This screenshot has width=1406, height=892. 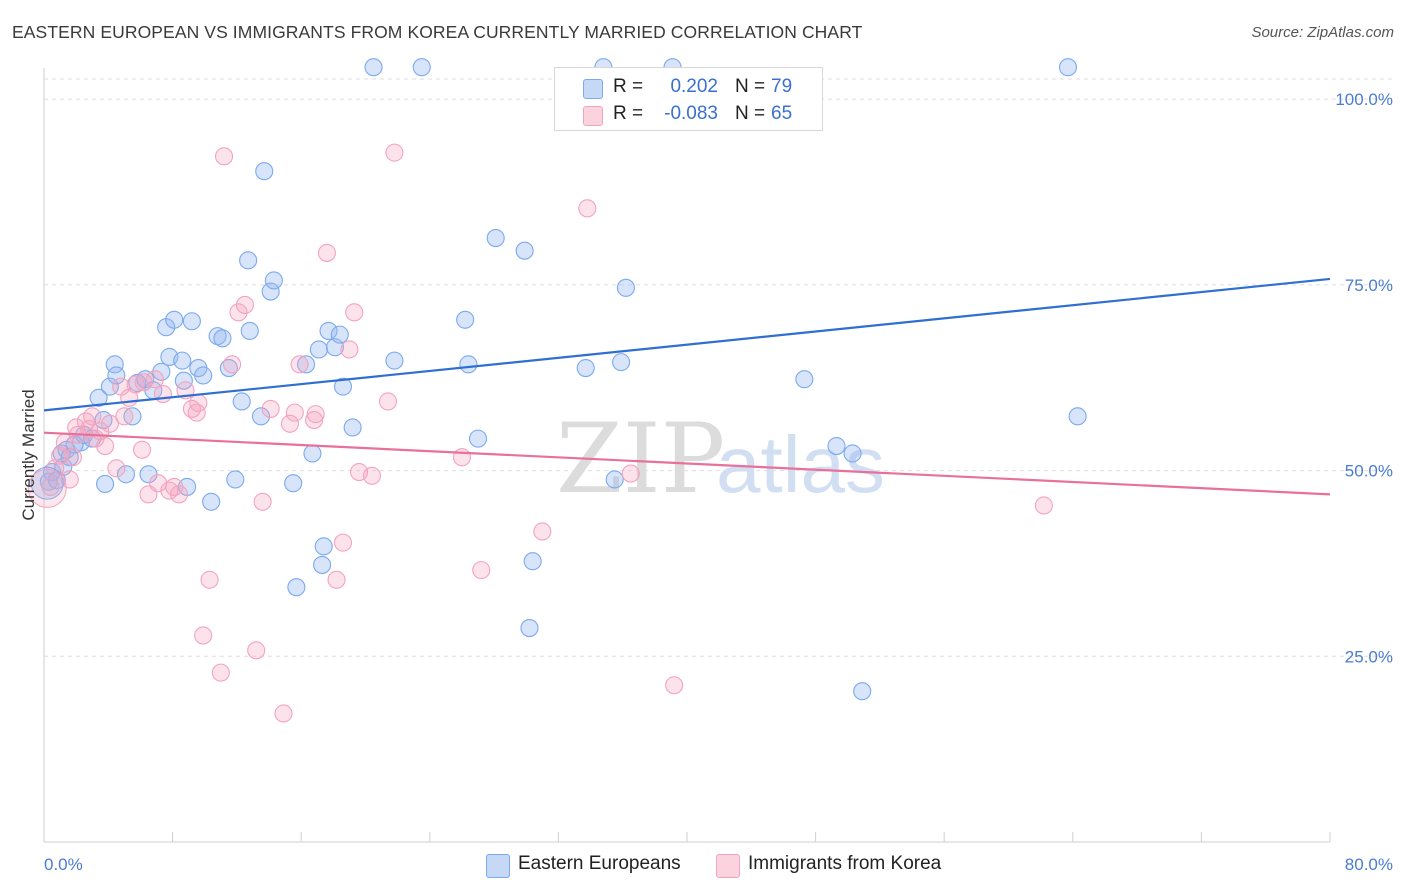 What do you see at coordinates (599, 863) in the screenshot?
I see `legend-label: Eastern Europeans` at bounding box center [599, 863].